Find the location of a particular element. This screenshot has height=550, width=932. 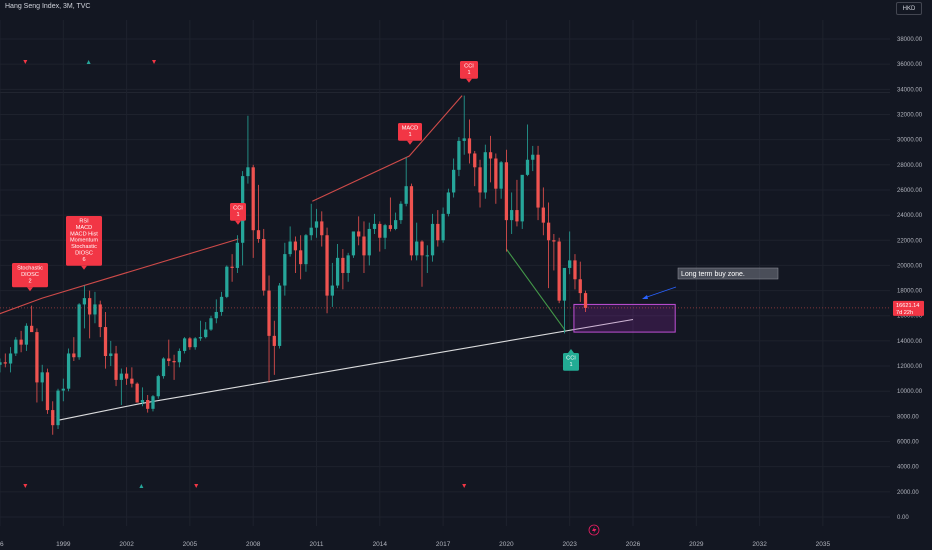

currency-button: HKD is located at coordinates (909, 8).